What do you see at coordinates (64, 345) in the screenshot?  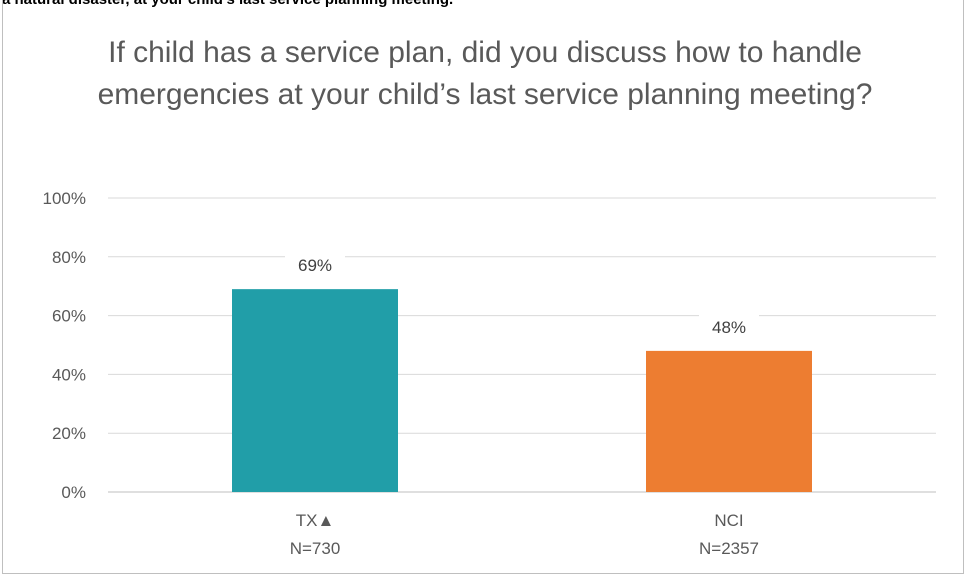 I see `y-axis-tick-labels: 0% 20% 40% 60% 80% 100%` at bounding box center [64, 345].